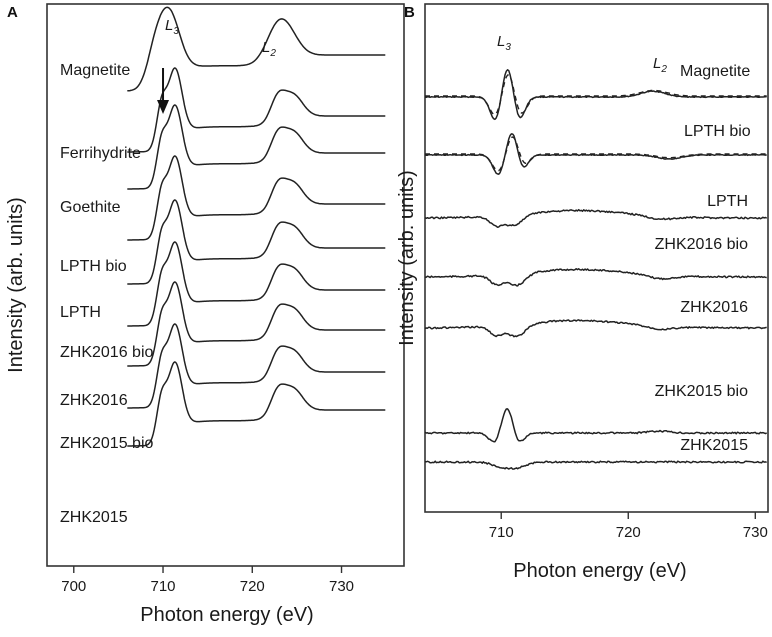 The height and width of the screenshot is (637, 772). What do you see at coordinates (256, 49) in the screenshot?
I see `panel-a-trace-magnetite` at bounding box center [256, 49].